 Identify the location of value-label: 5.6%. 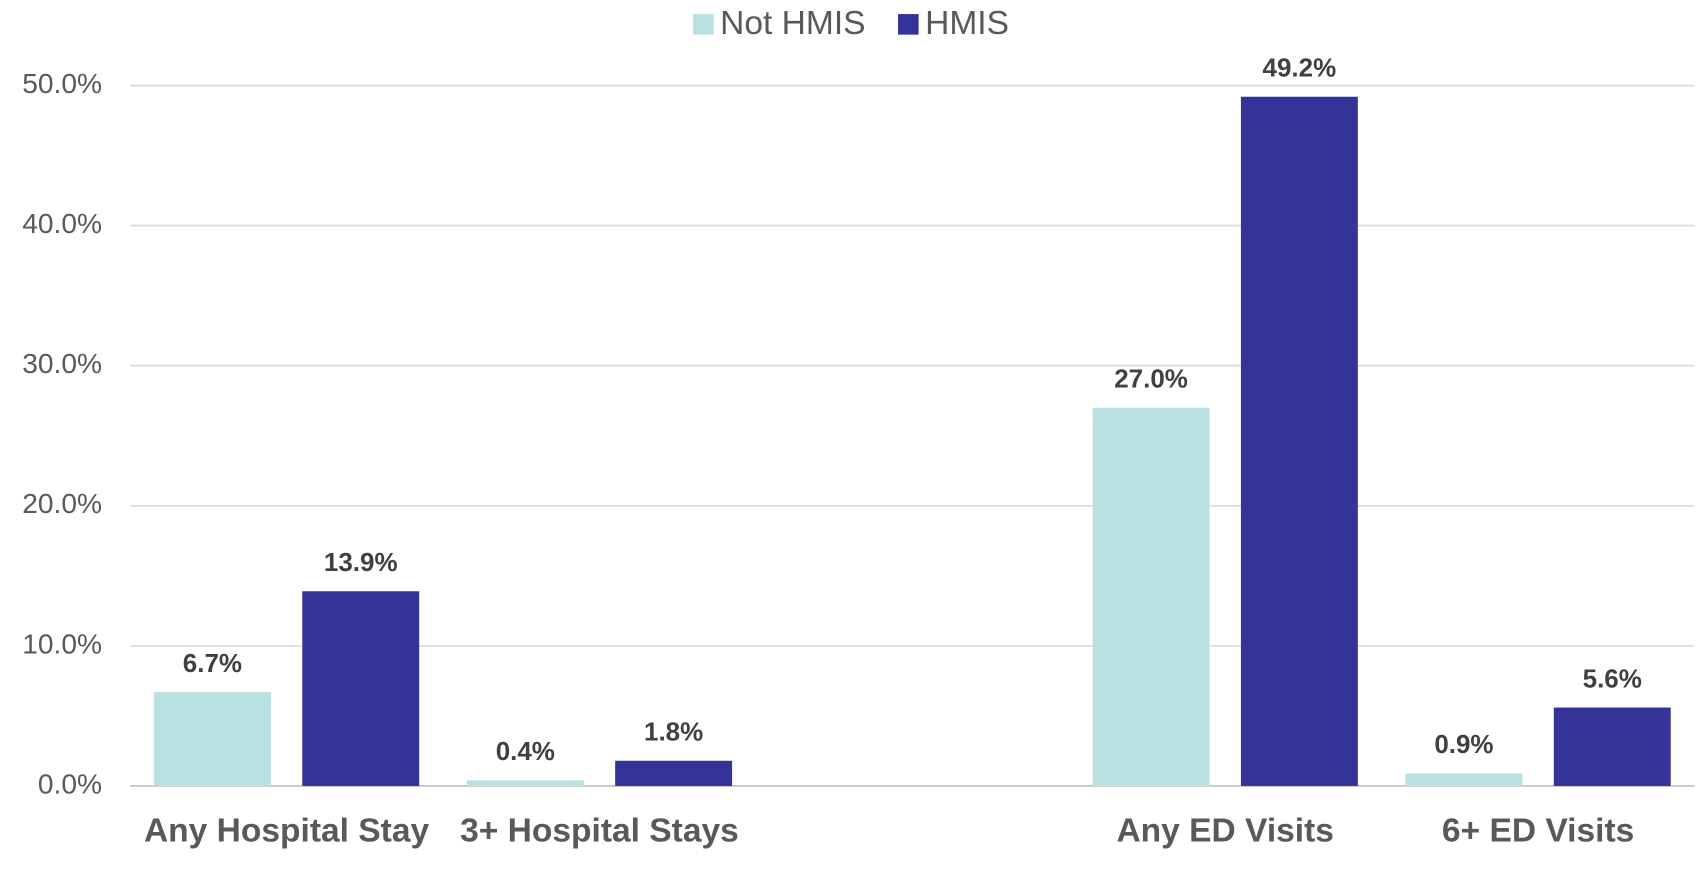
(1612, 678).